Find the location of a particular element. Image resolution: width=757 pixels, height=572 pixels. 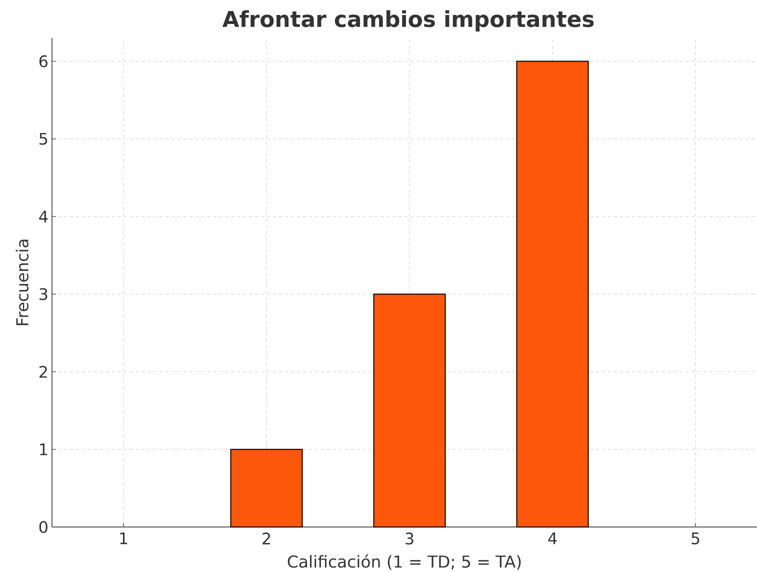

y-tick-label: 4 is located at coordinates (43, 216).